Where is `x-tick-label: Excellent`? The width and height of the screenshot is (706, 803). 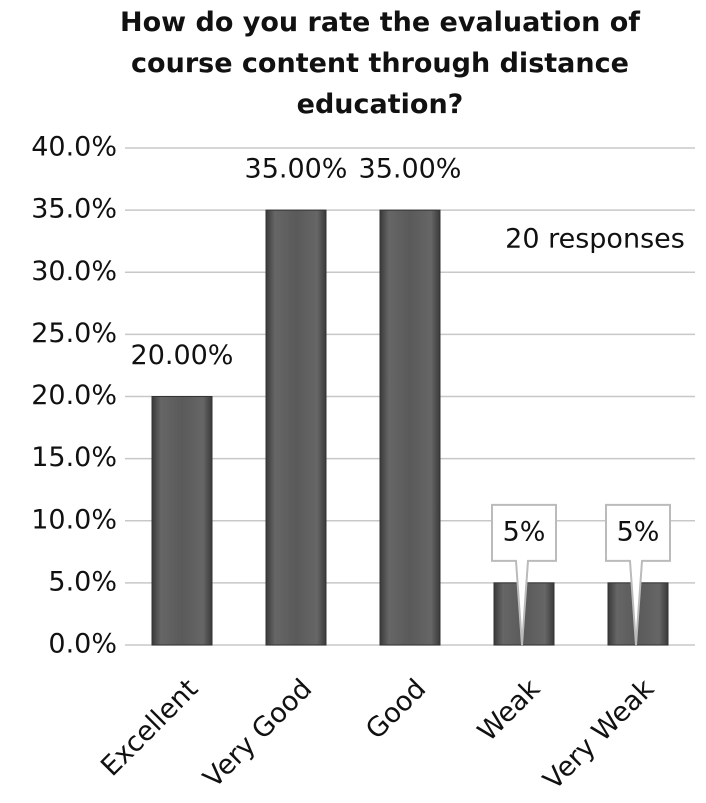 x-tick-label: Excellent is located at coordinates (149, 727).